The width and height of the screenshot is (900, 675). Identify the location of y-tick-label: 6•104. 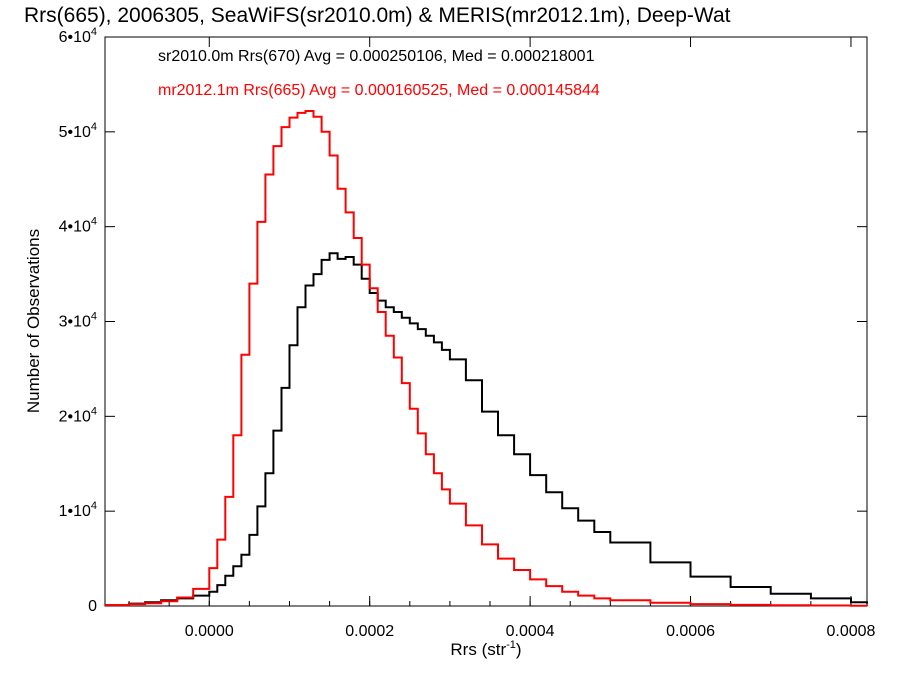
(78, 36).